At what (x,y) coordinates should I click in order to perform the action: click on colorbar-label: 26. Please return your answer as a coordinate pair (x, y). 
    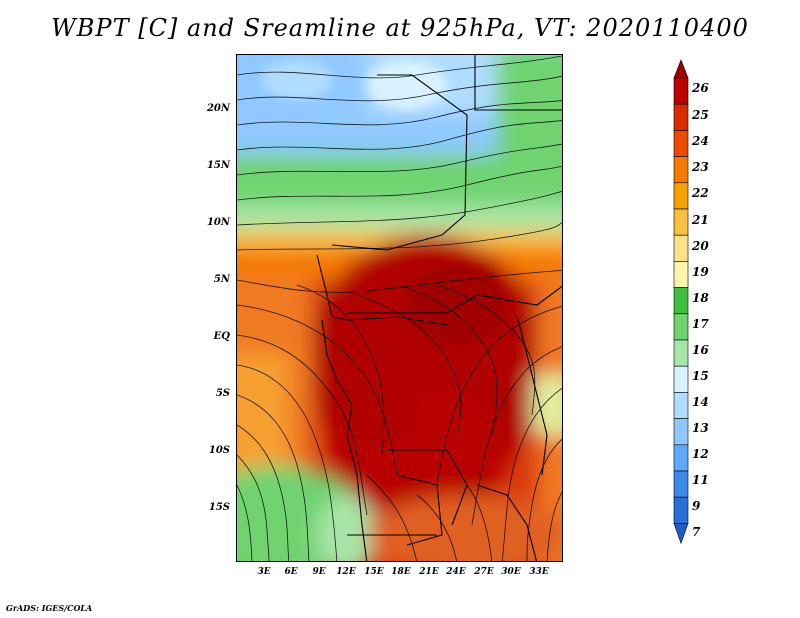
    Looking at the image, I should click on (700, 88).